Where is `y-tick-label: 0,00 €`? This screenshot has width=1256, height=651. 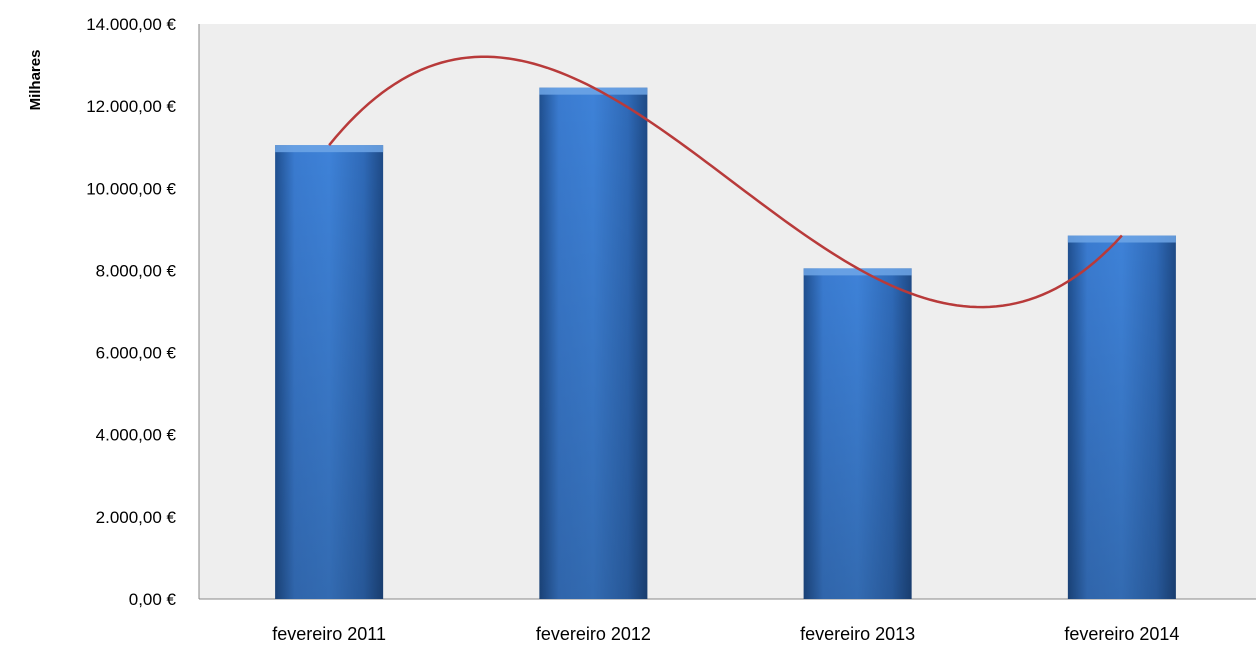 y-tick-label: 0,00 € is located at coordinates (153, 599).